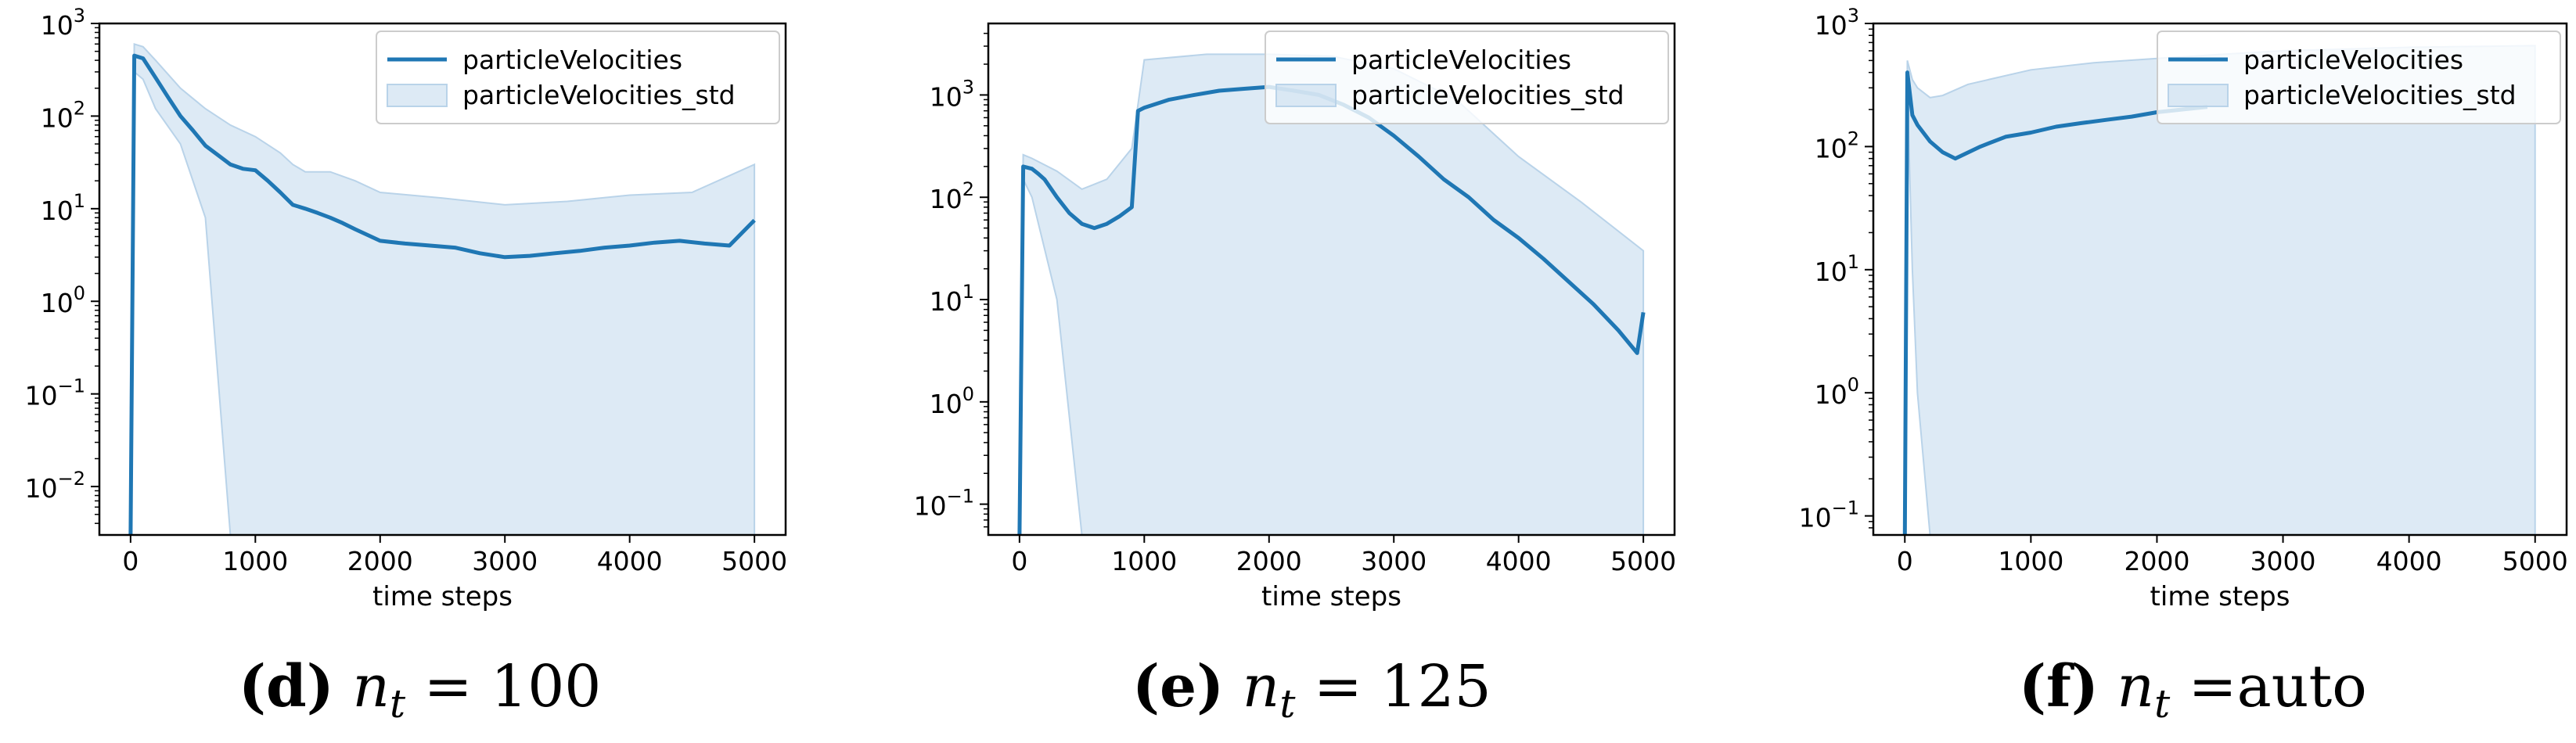 Image resolution: width=2576 pixels, height=743 pixels. I want to click on caption-e: (e) nt = 125, so click(1311, 690).